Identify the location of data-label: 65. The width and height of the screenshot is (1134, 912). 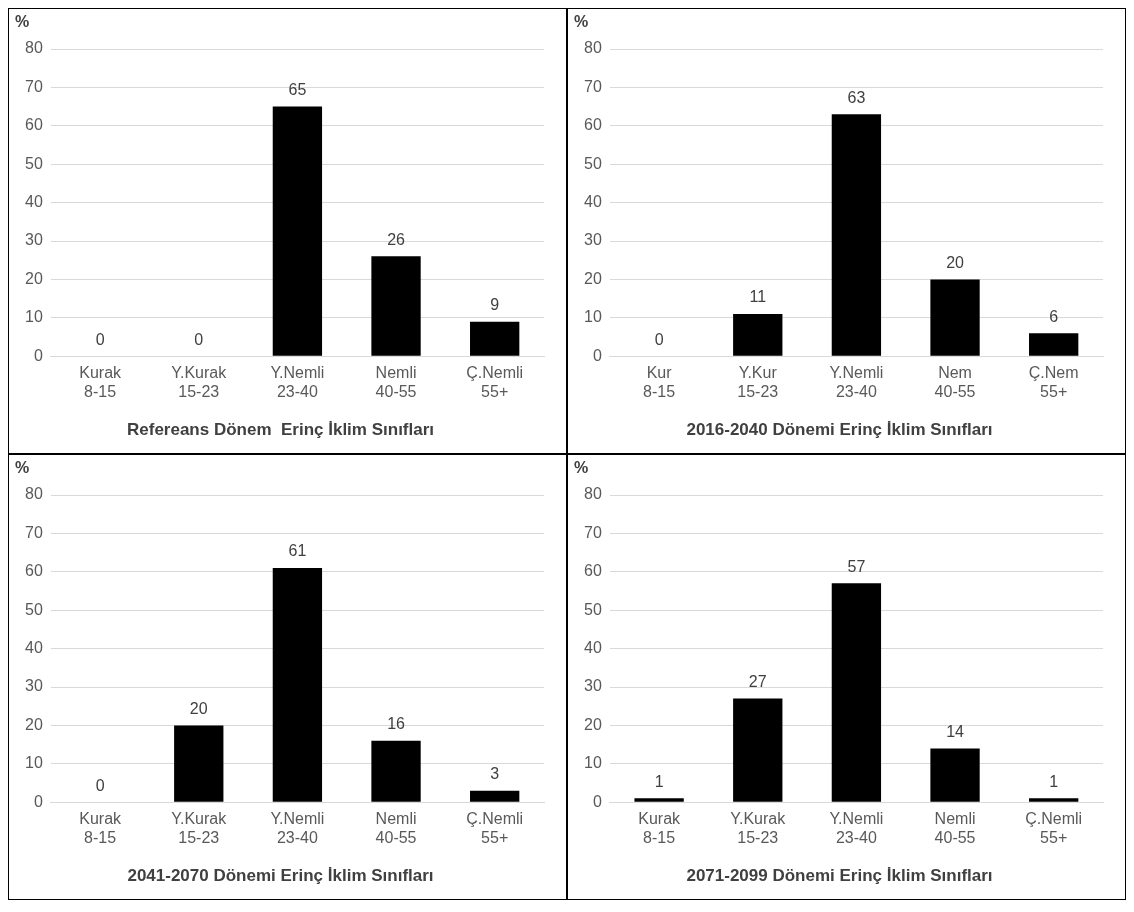
(297, 90).